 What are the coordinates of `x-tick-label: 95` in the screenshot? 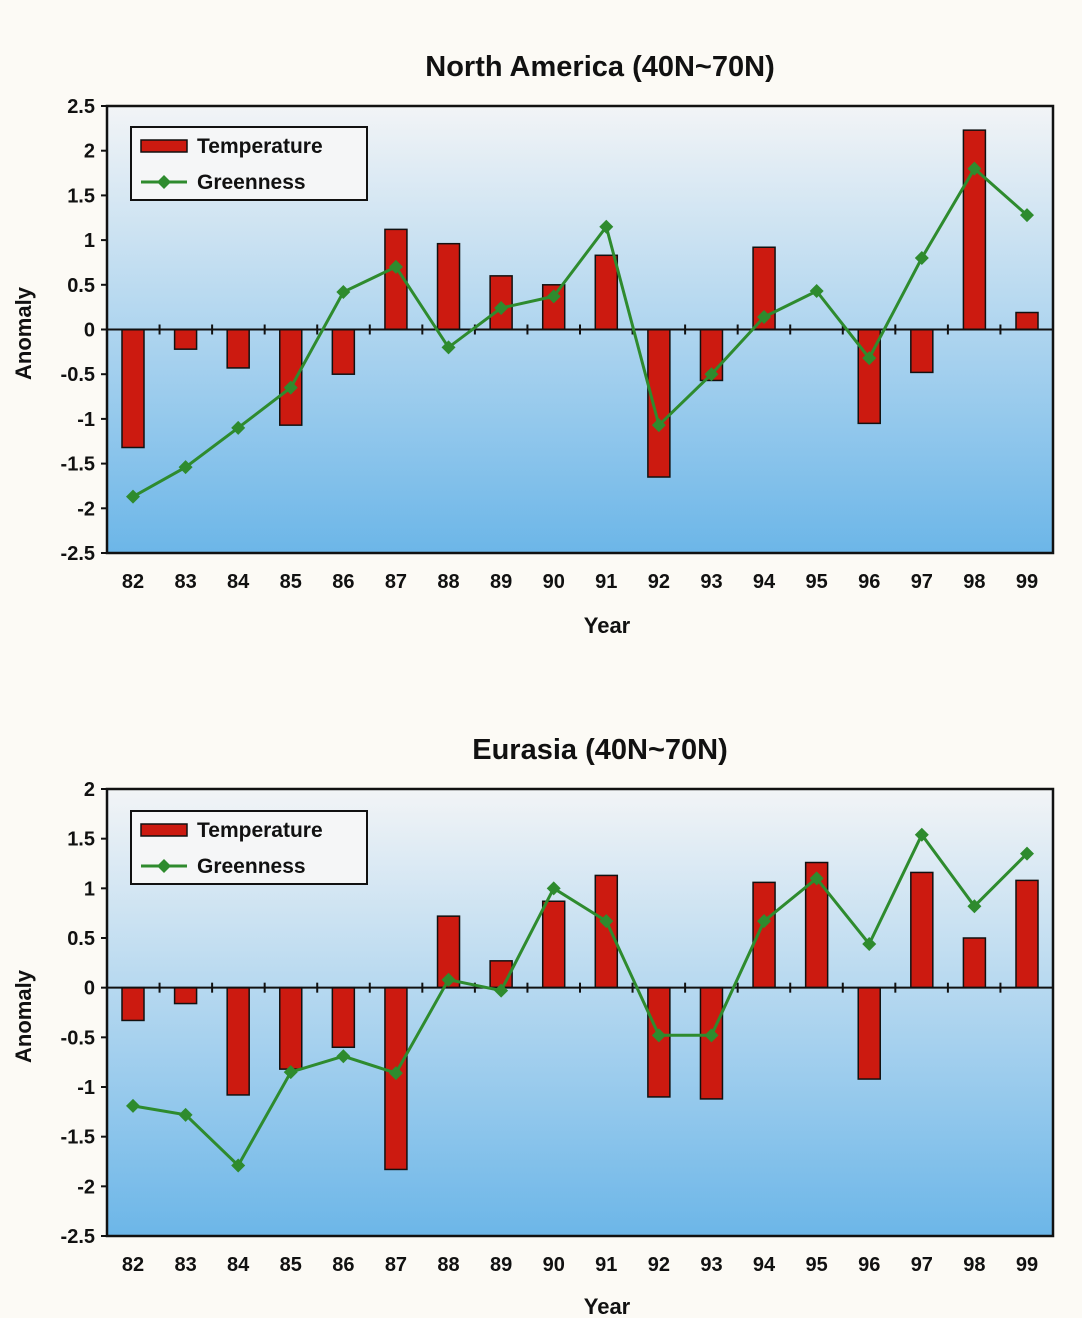 It's located at (817, 582).